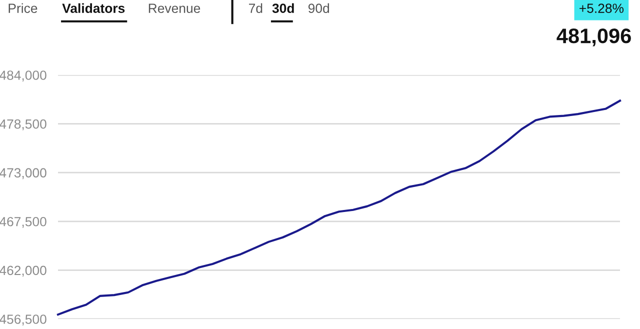  Describe the element at coordinates (23, 271) in the screenshot. I see `y-tick-label: 462,000` at that location.